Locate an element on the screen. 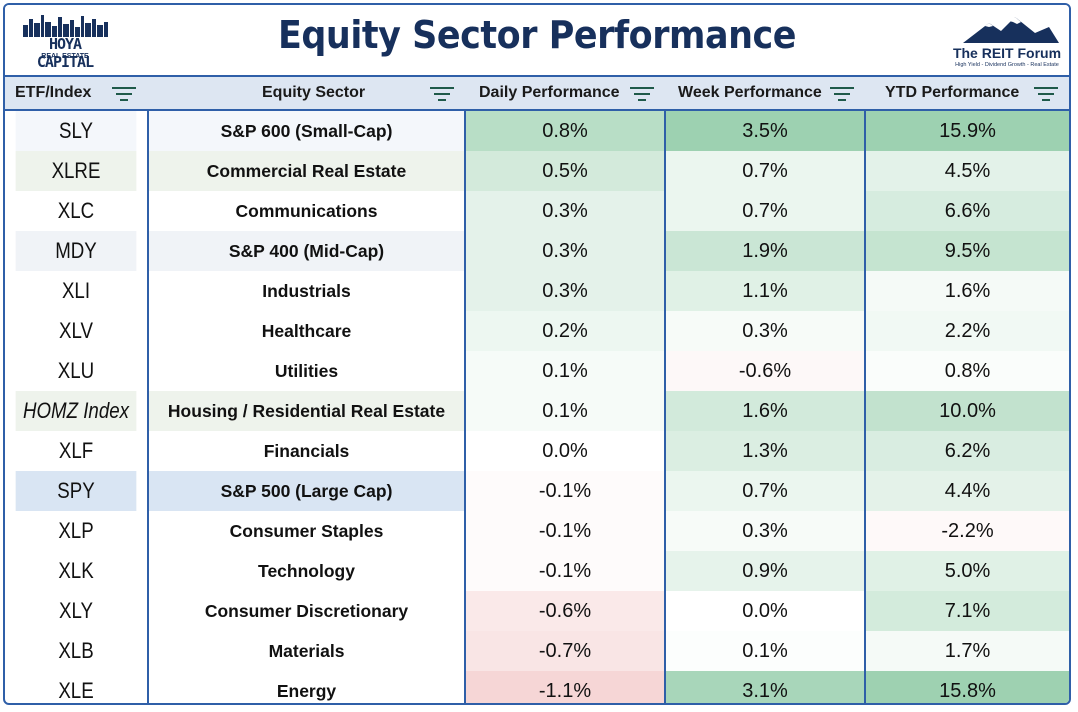 The image size is (1078, 712). table-row: XLU Utilities 0.1% -0.6% 0.8% is located at coordinates (537, 371).